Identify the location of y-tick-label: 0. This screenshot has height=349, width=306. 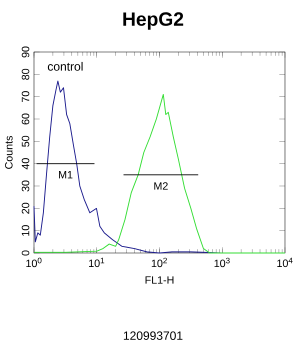
(26, 253).